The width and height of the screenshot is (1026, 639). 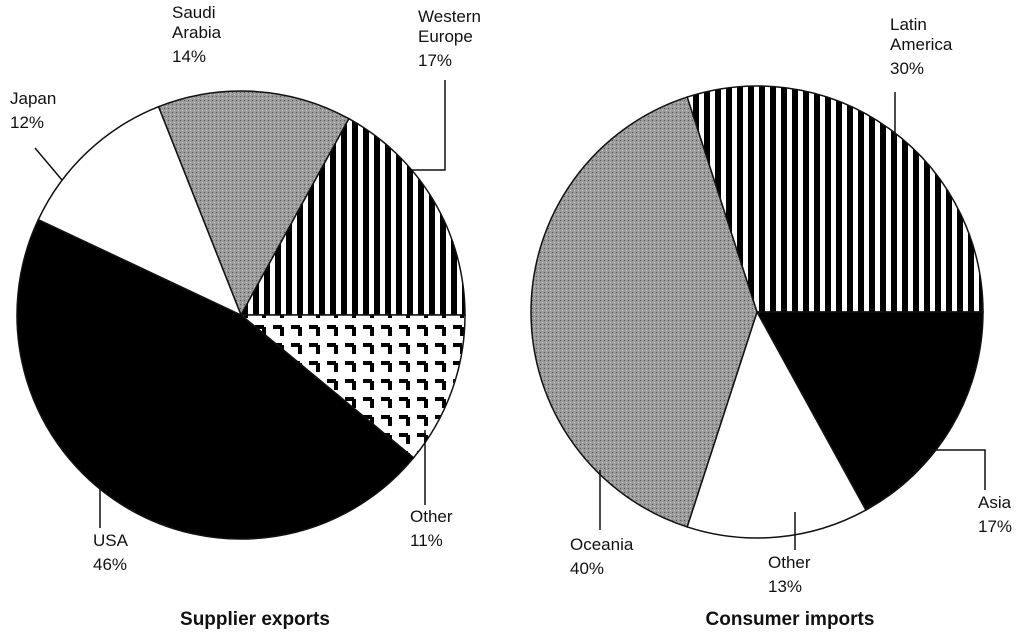 What do you see at coordinates (197, 32) in the screenshot?
I see `label-line: Arabia` at bounding box center [197, 32].